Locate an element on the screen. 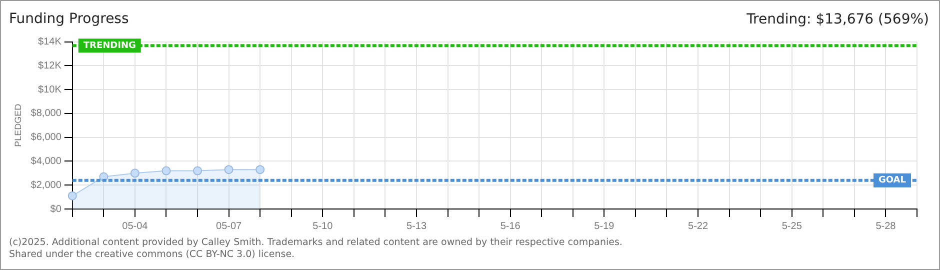 The height and width of the screenshot is (270, 940). x-tick-label: 5-25 is located at coordinates (792, 226).